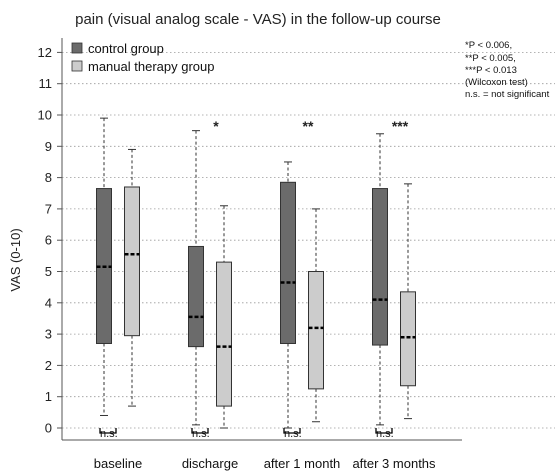 This screenshot has height=475, width=558. I want to click on y-tick-label: 1, so click(48, 396).